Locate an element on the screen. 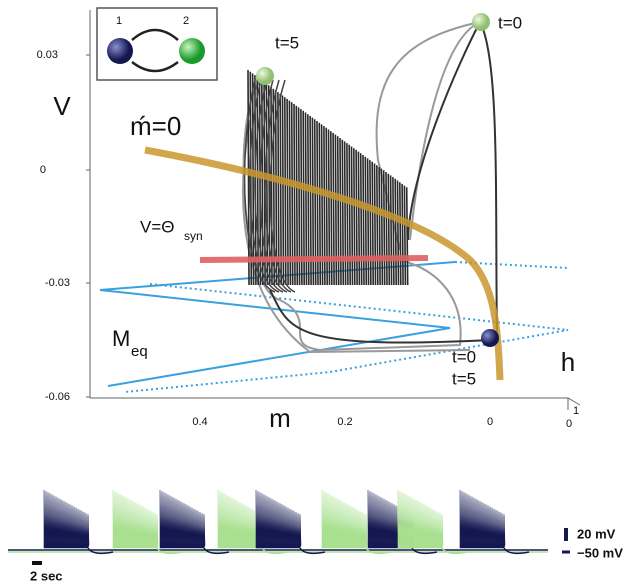  tick-label: -0.03 is located at coordinates (57, 283).